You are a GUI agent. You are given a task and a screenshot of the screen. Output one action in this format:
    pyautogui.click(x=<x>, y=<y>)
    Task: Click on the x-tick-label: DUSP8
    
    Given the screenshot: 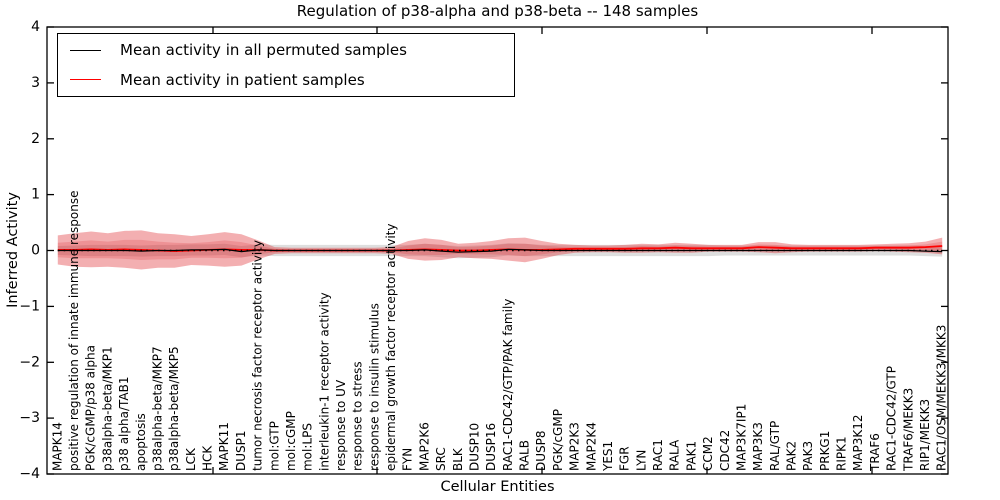 What is the action you would take?
    pyautogui.click(x=541, y=450)
    